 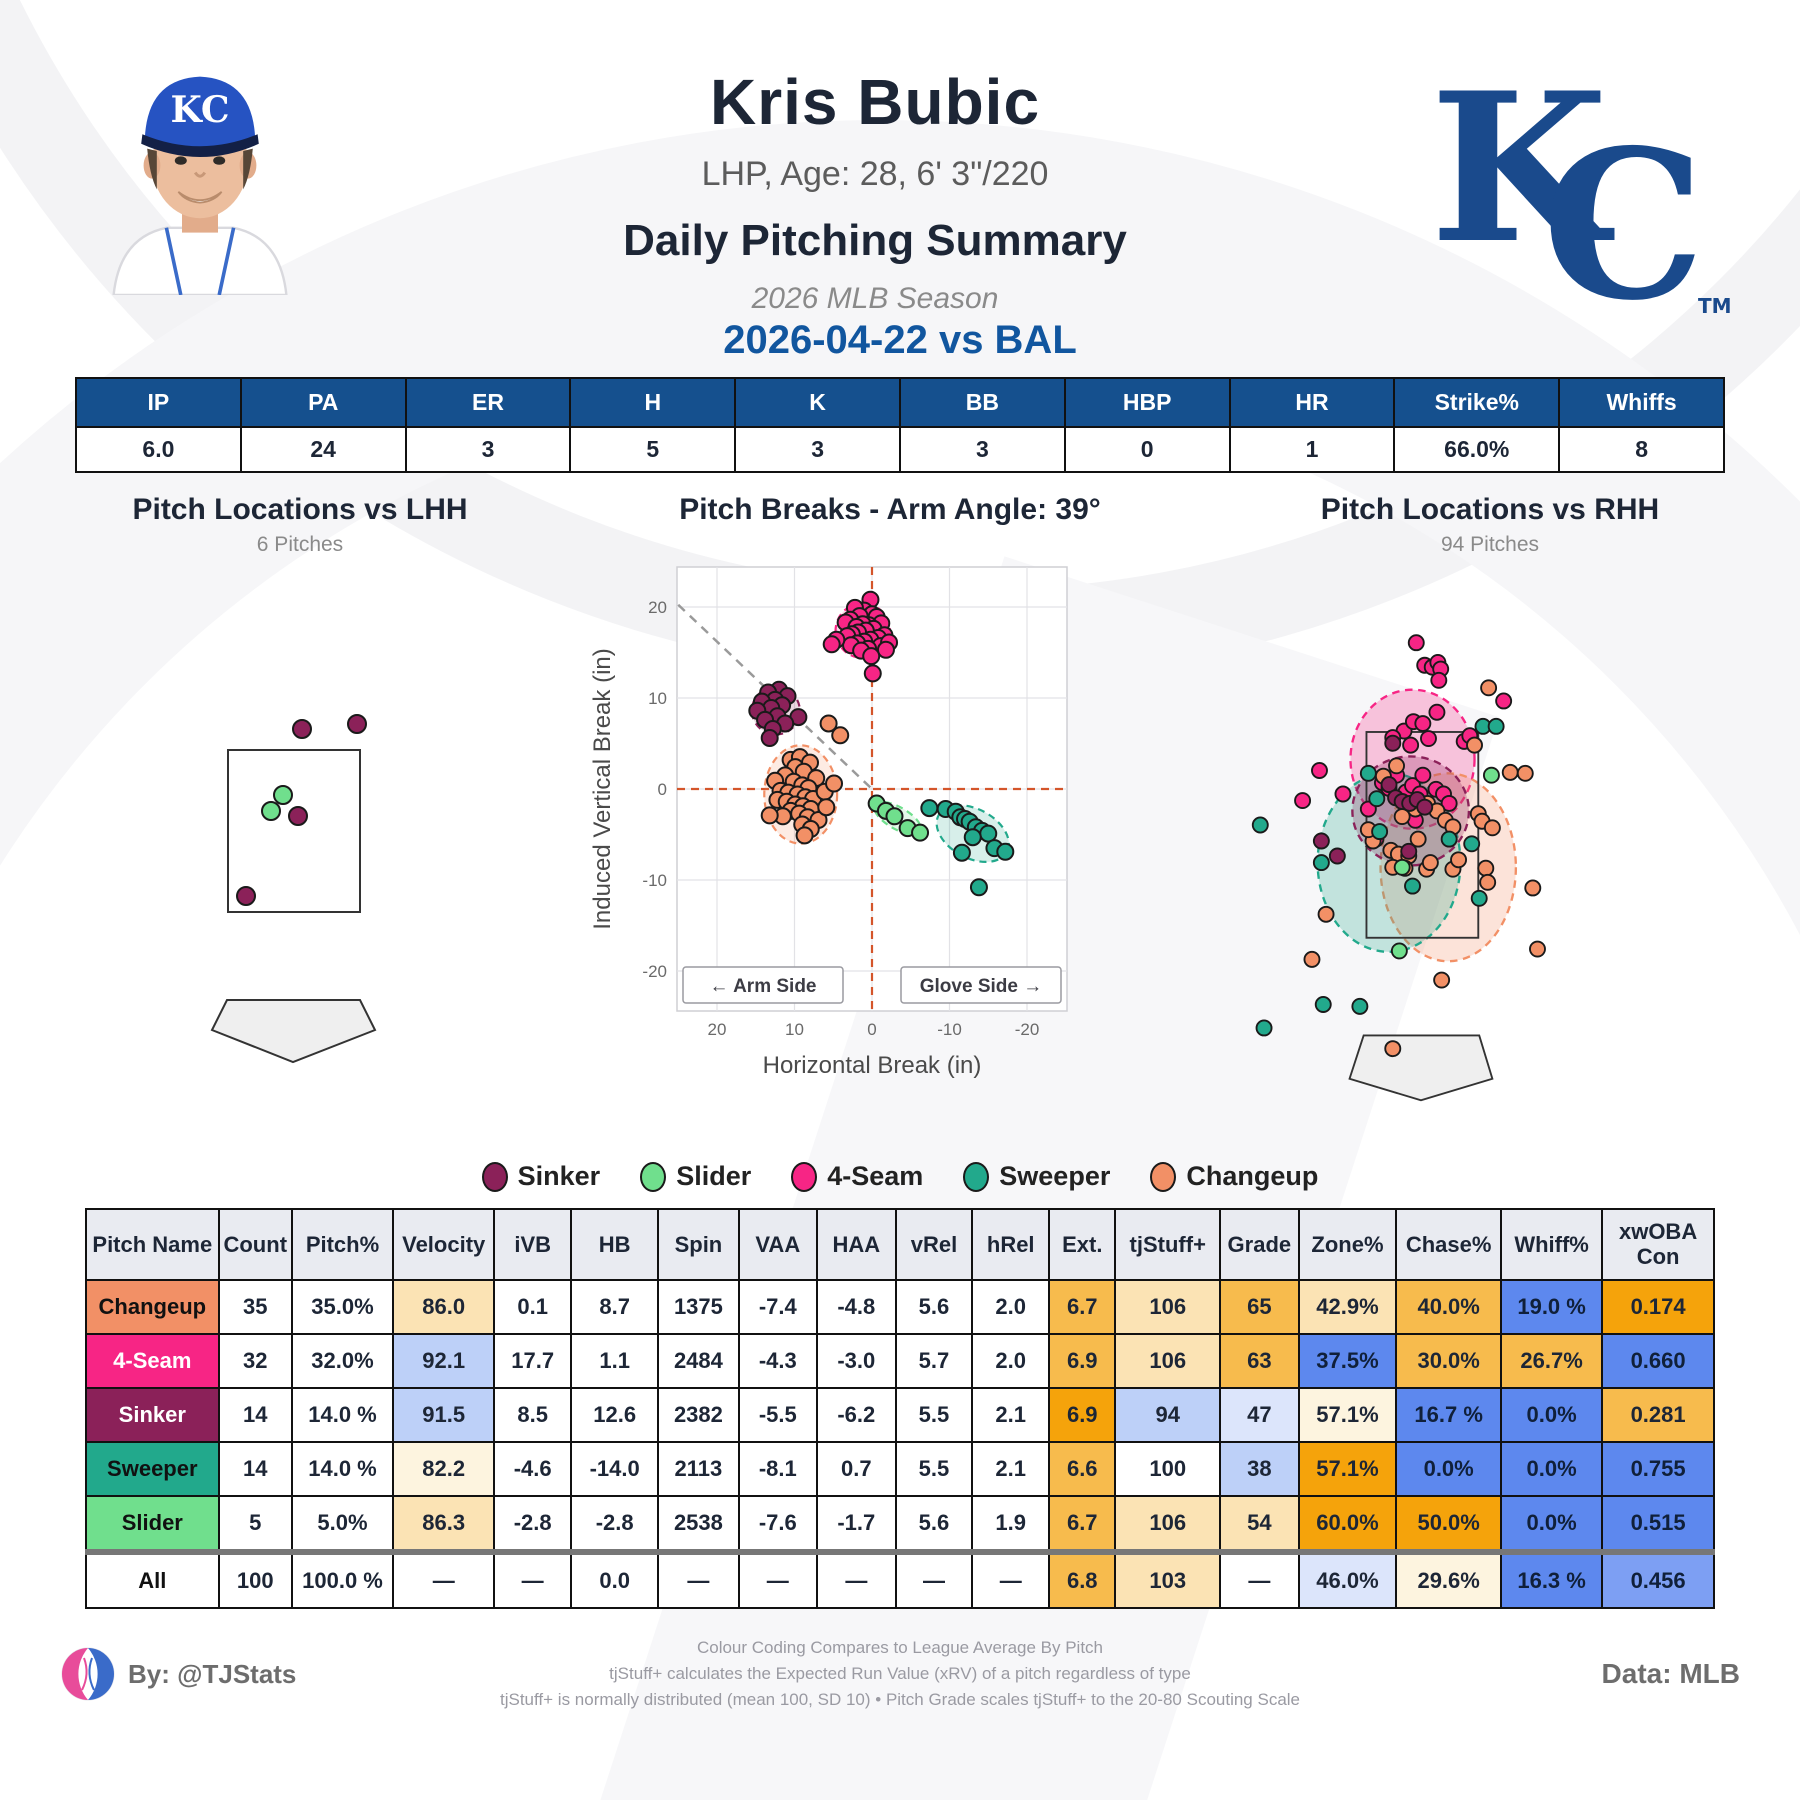 I want to click on panel-subtitle-rhh: 94 Pitches, so click(x=1490, y=544).